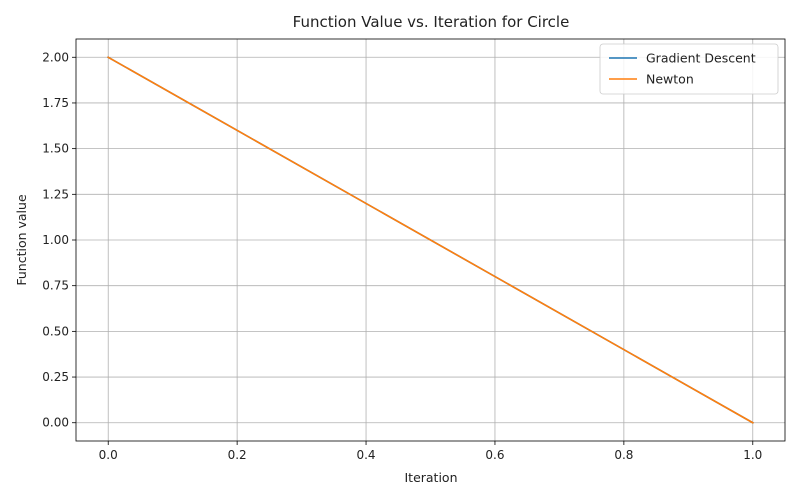  Describe the element at coordinates (494, 455) in the screenshot. I see `x-tick-label: 0.6` at that location.